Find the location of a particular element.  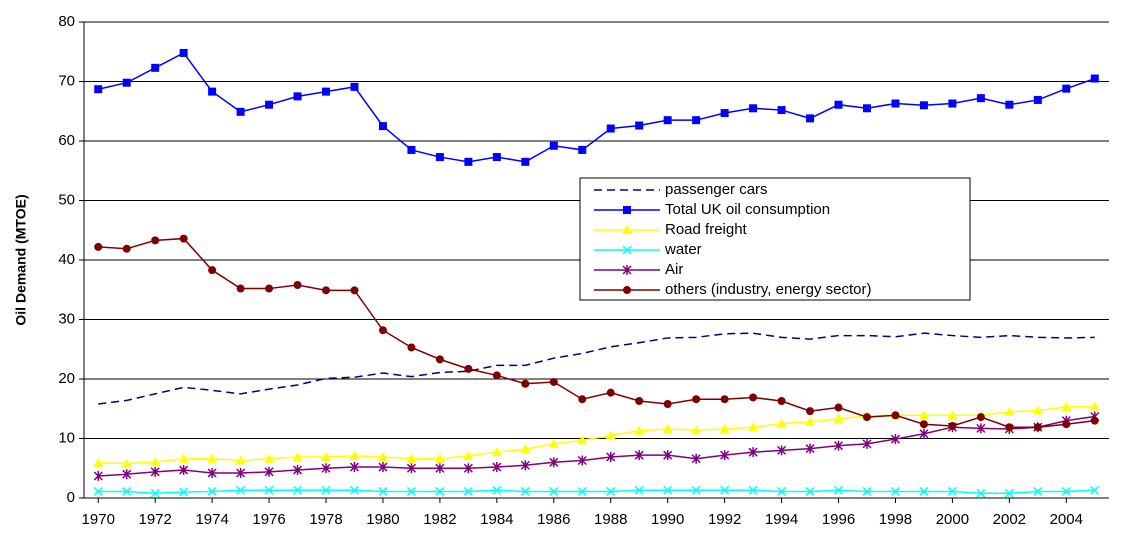

legend-label: passenger cars is located at coordinates (716, 189).